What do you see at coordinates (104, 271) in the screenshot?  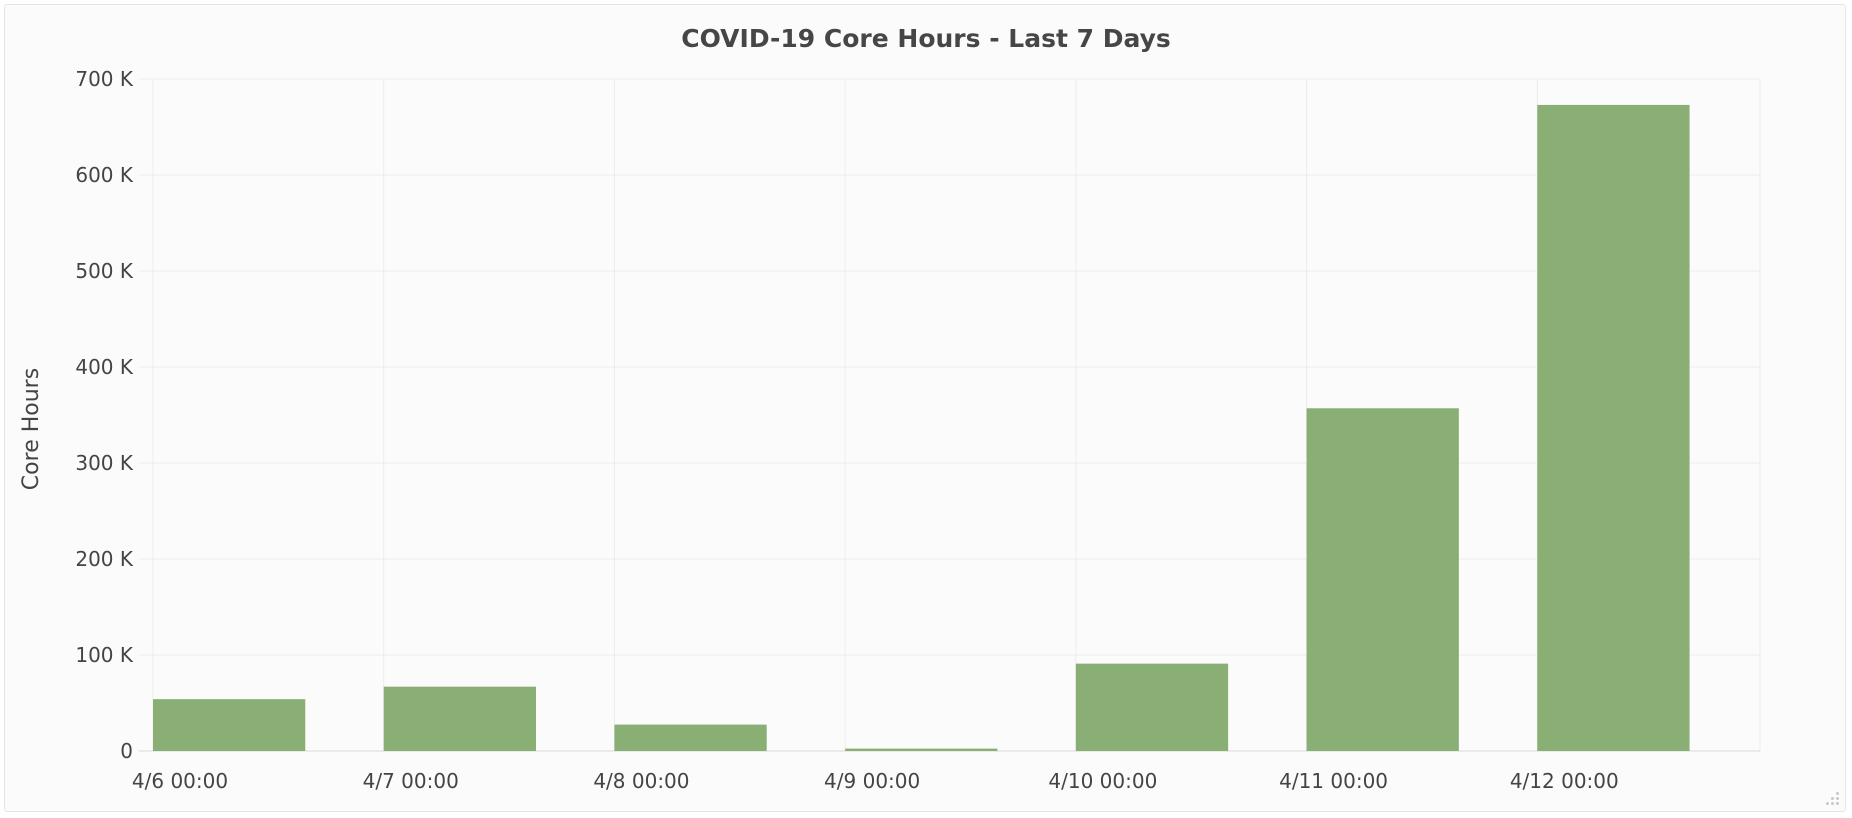 I see `y-tick-label: 500 K` at bounding box center [104, 271].